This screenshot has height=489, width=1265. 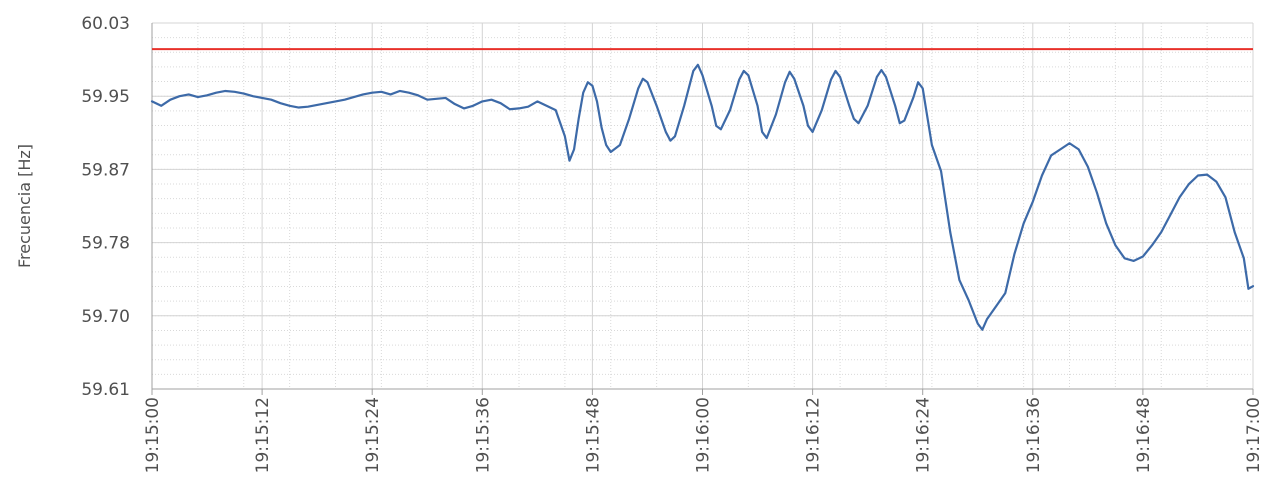 What do you see at coordinates (24, 206) in the screenshot?
I see `y-axis-title: Frecuencia [Hz]` at bounding box center [24, 206].